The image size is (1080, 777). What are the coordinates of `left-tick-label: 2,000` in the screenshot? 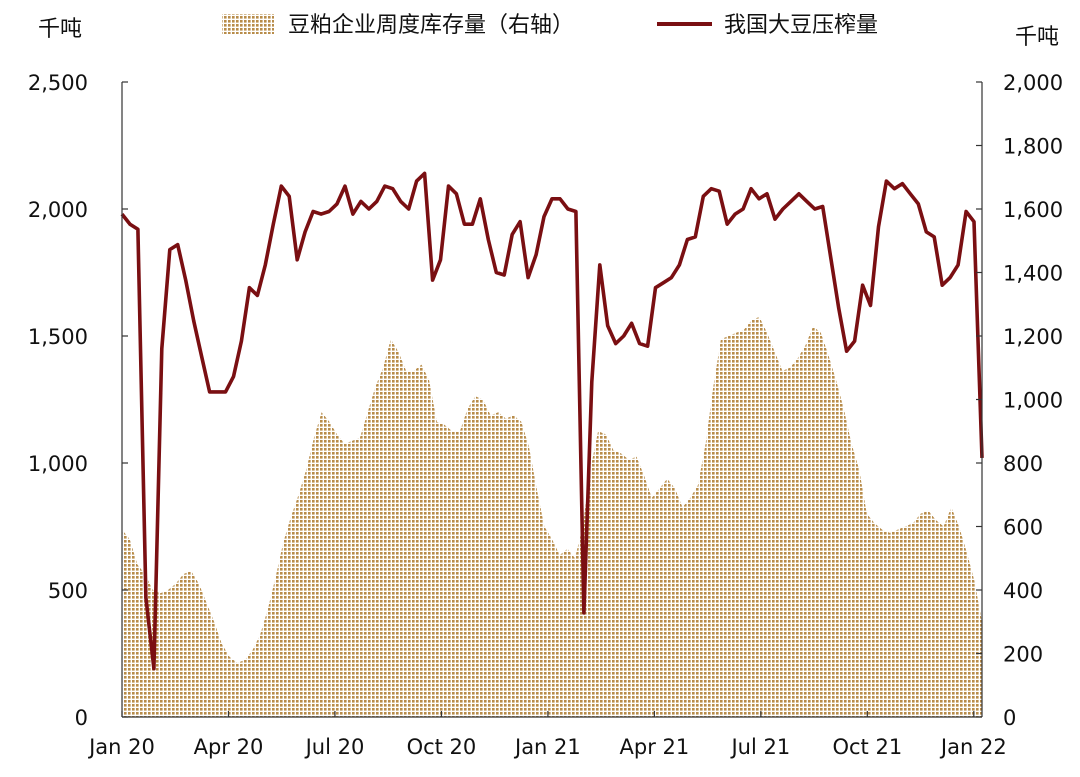 It's located at (58, 210).